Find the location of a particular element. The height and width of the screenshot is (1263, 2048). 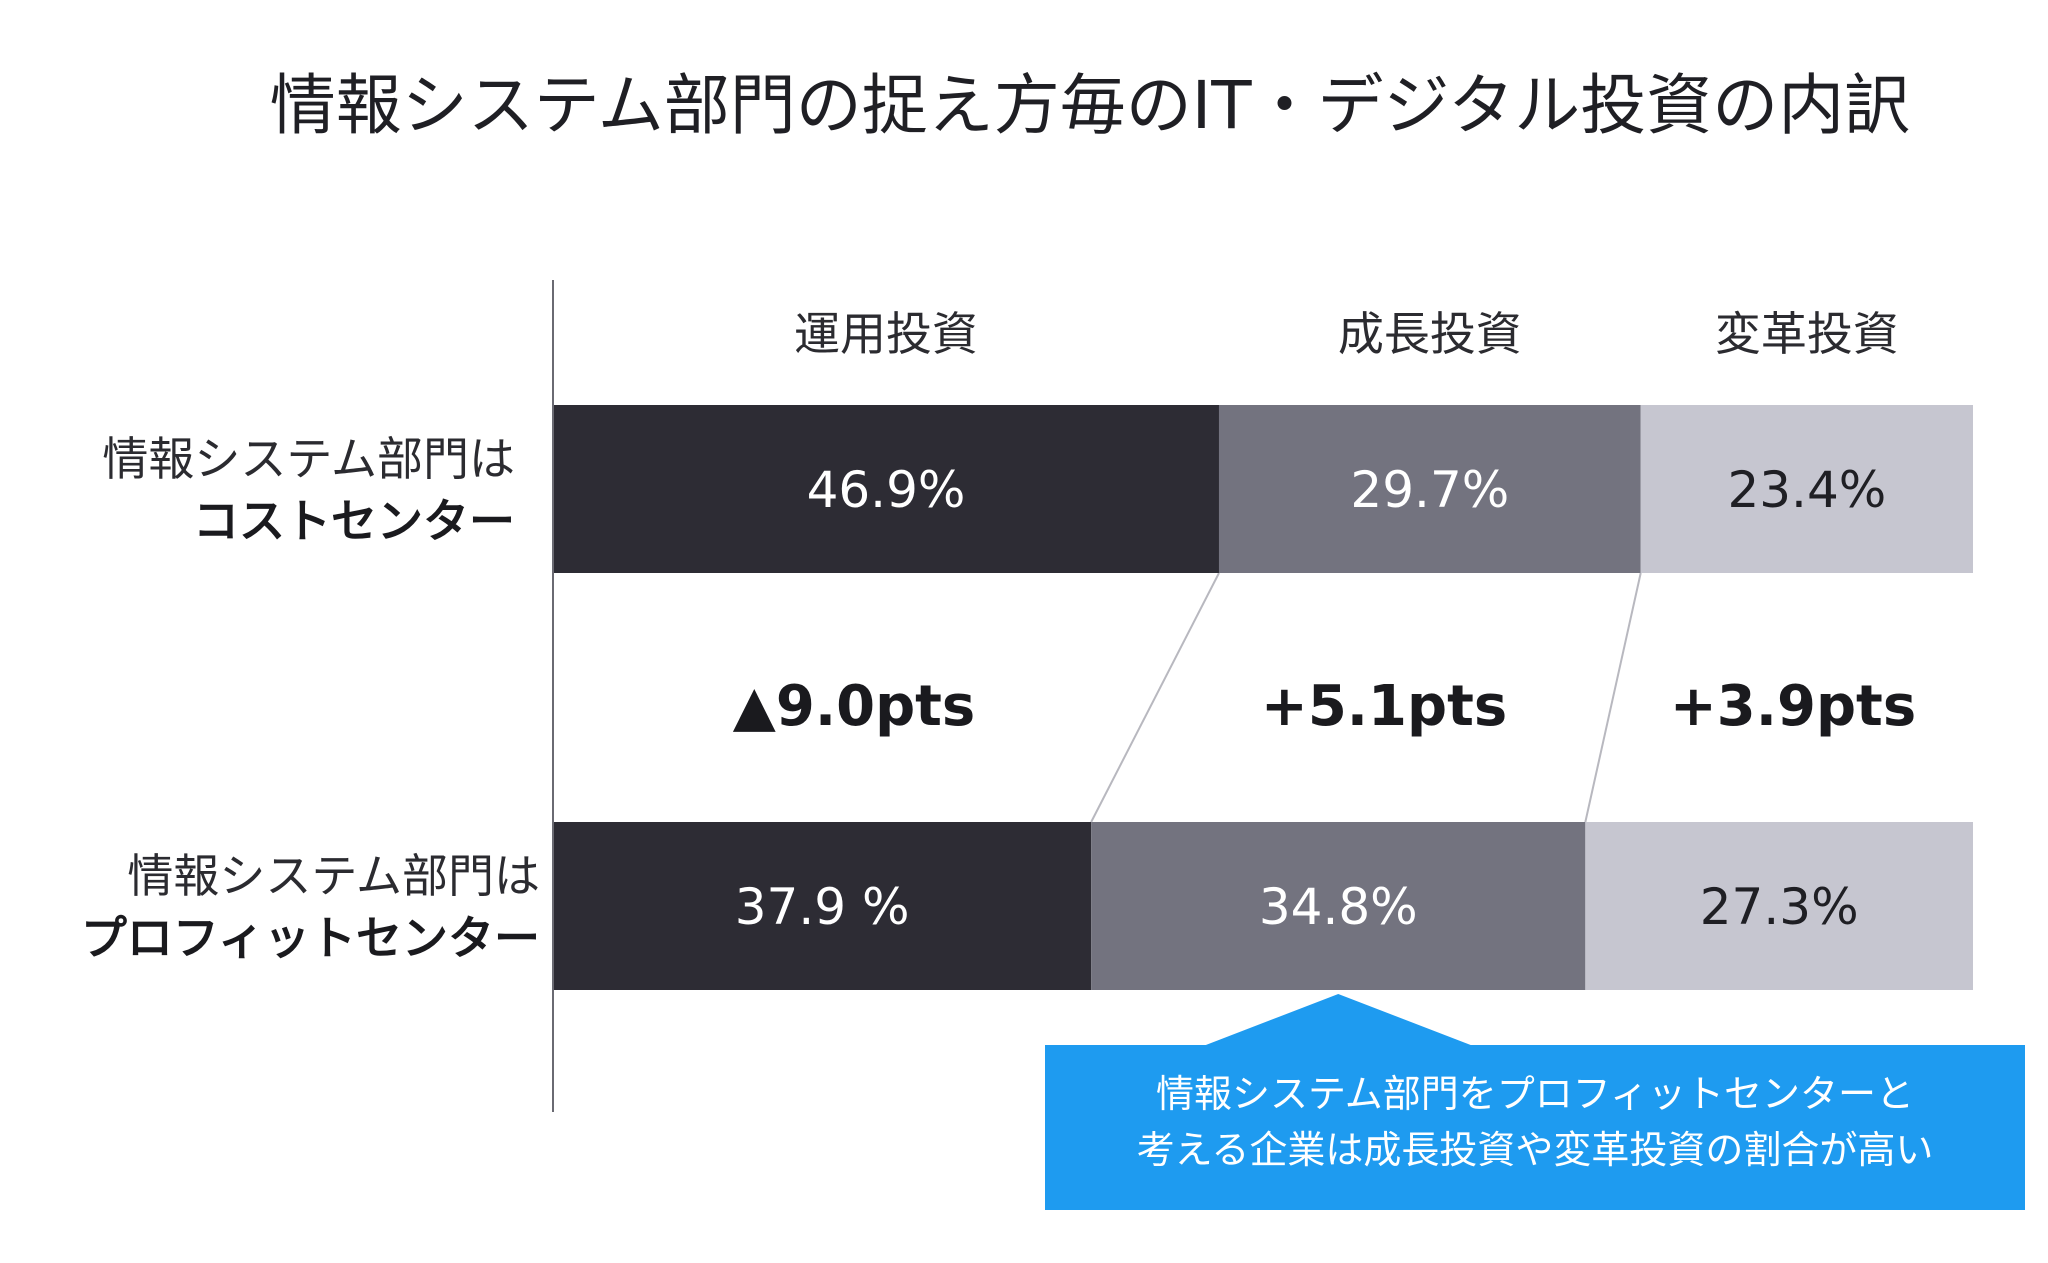

callout-box is located at coordinates (1535, 1127).